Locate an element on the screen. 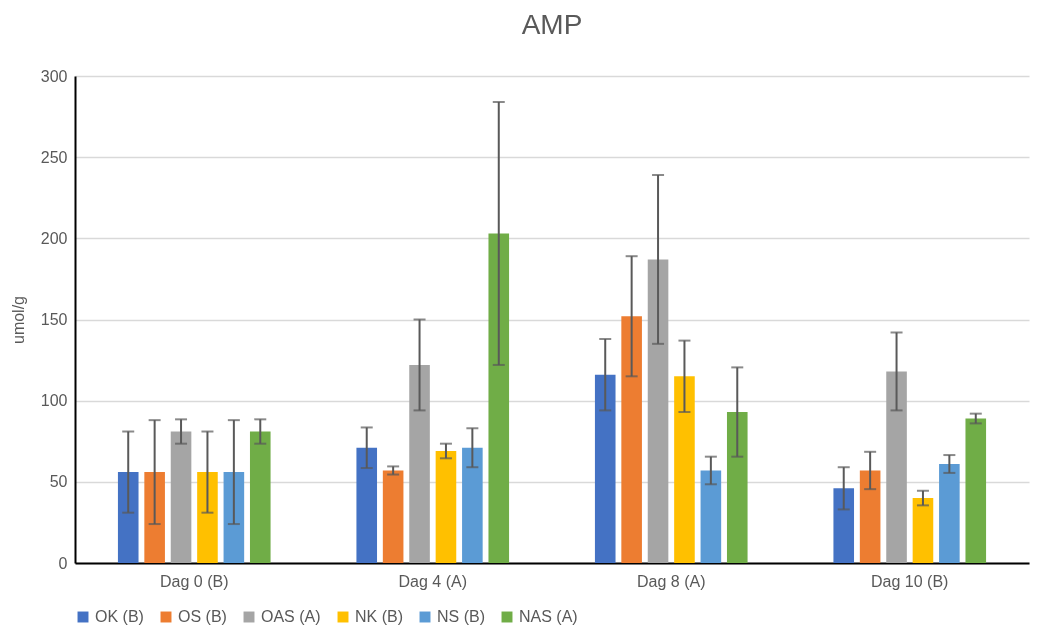 This screenshot has height=635, width=1039. legend-label: OK (B) is located at coordinates (119, 616).